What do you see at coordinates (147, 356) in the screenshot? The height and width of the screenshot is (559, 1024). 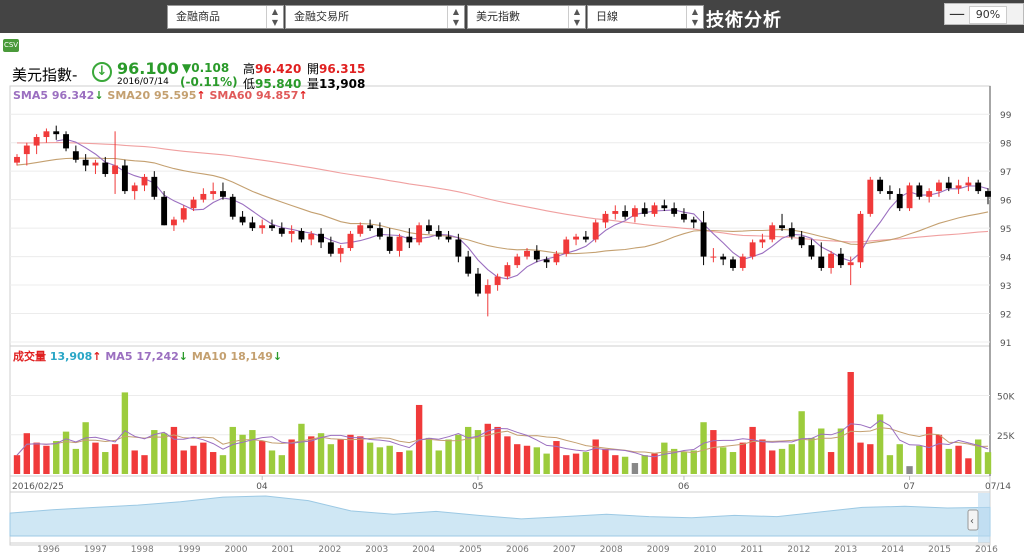 I see `volume-legend: 成交量 13,908↑ MA5 17,242↓ MA10 18,149↓` at bounding box center [147, 356].